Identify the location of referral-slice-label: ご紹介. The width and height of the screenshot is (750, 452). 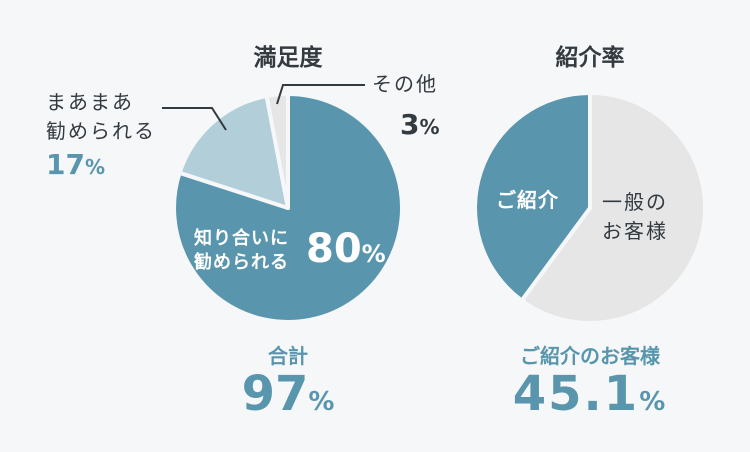
(527, 200).